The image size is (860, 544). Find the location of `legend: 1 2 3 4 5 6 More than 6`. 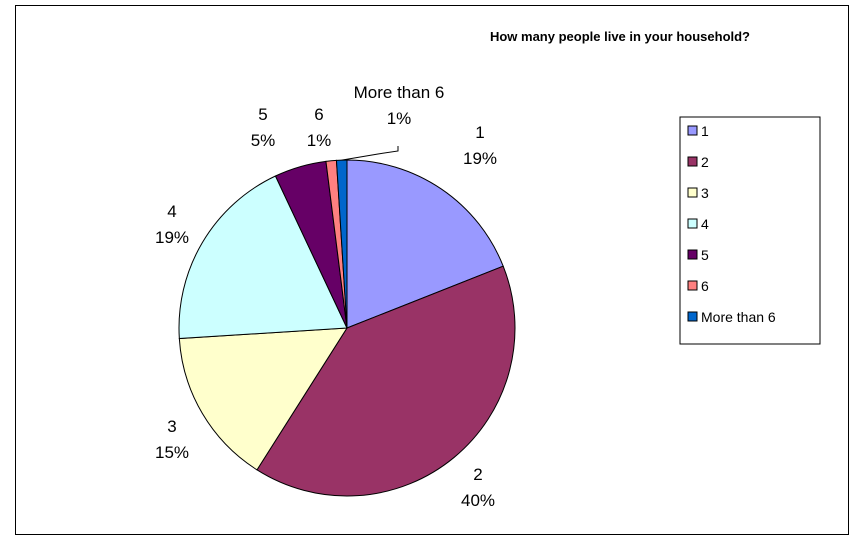

legend: 1 2 3 4 5 6 More than 6 is located at coordinates (750, 230).